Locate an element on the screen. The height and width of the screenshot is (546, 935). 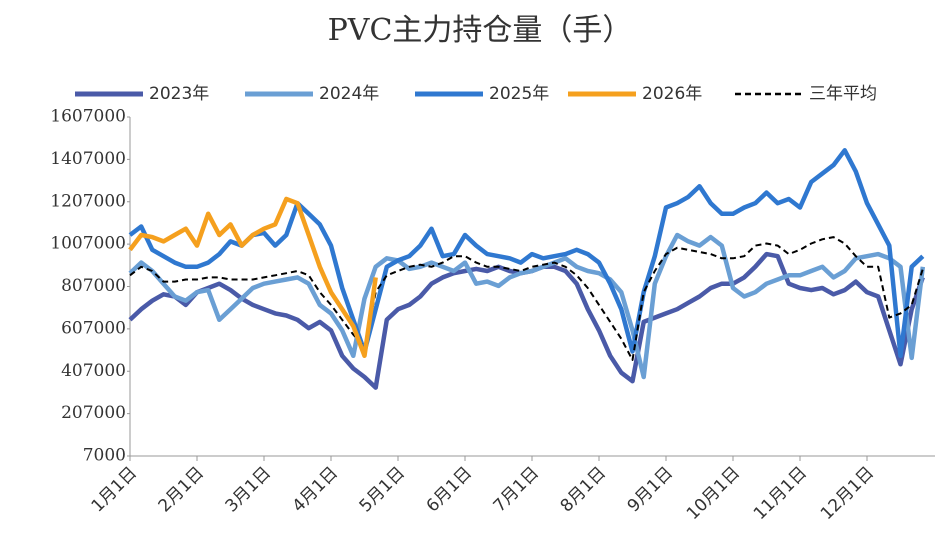
x-tick-label: 1月1日 is located at coordinates (114, 489).